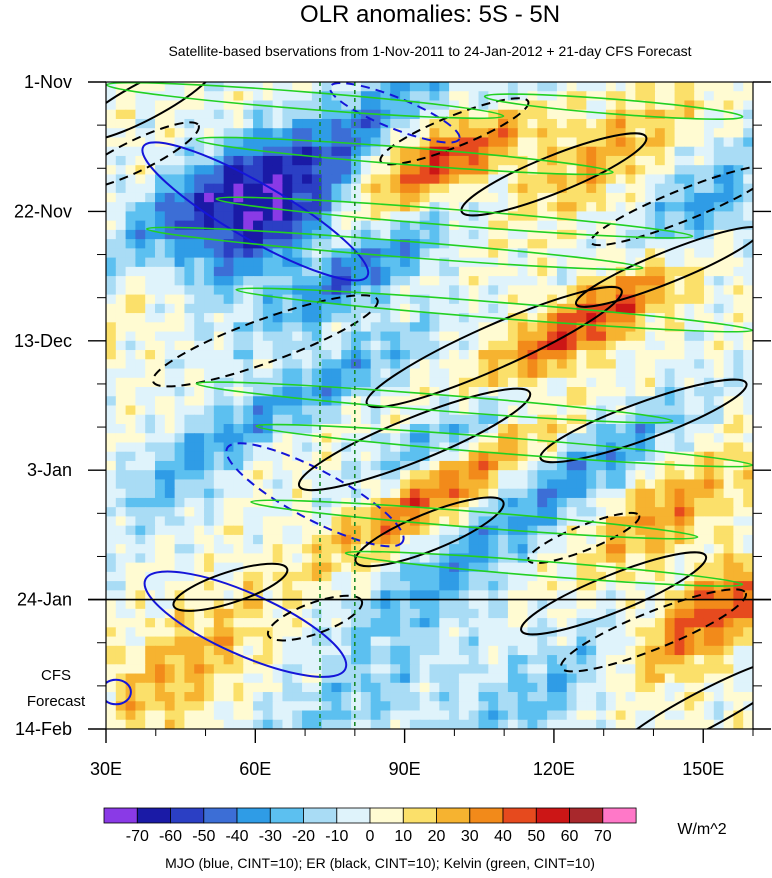  What do you see at coordinates (315, 495) in the screenshot?
I see `mjo-contour` at bounding box center [315, 495].